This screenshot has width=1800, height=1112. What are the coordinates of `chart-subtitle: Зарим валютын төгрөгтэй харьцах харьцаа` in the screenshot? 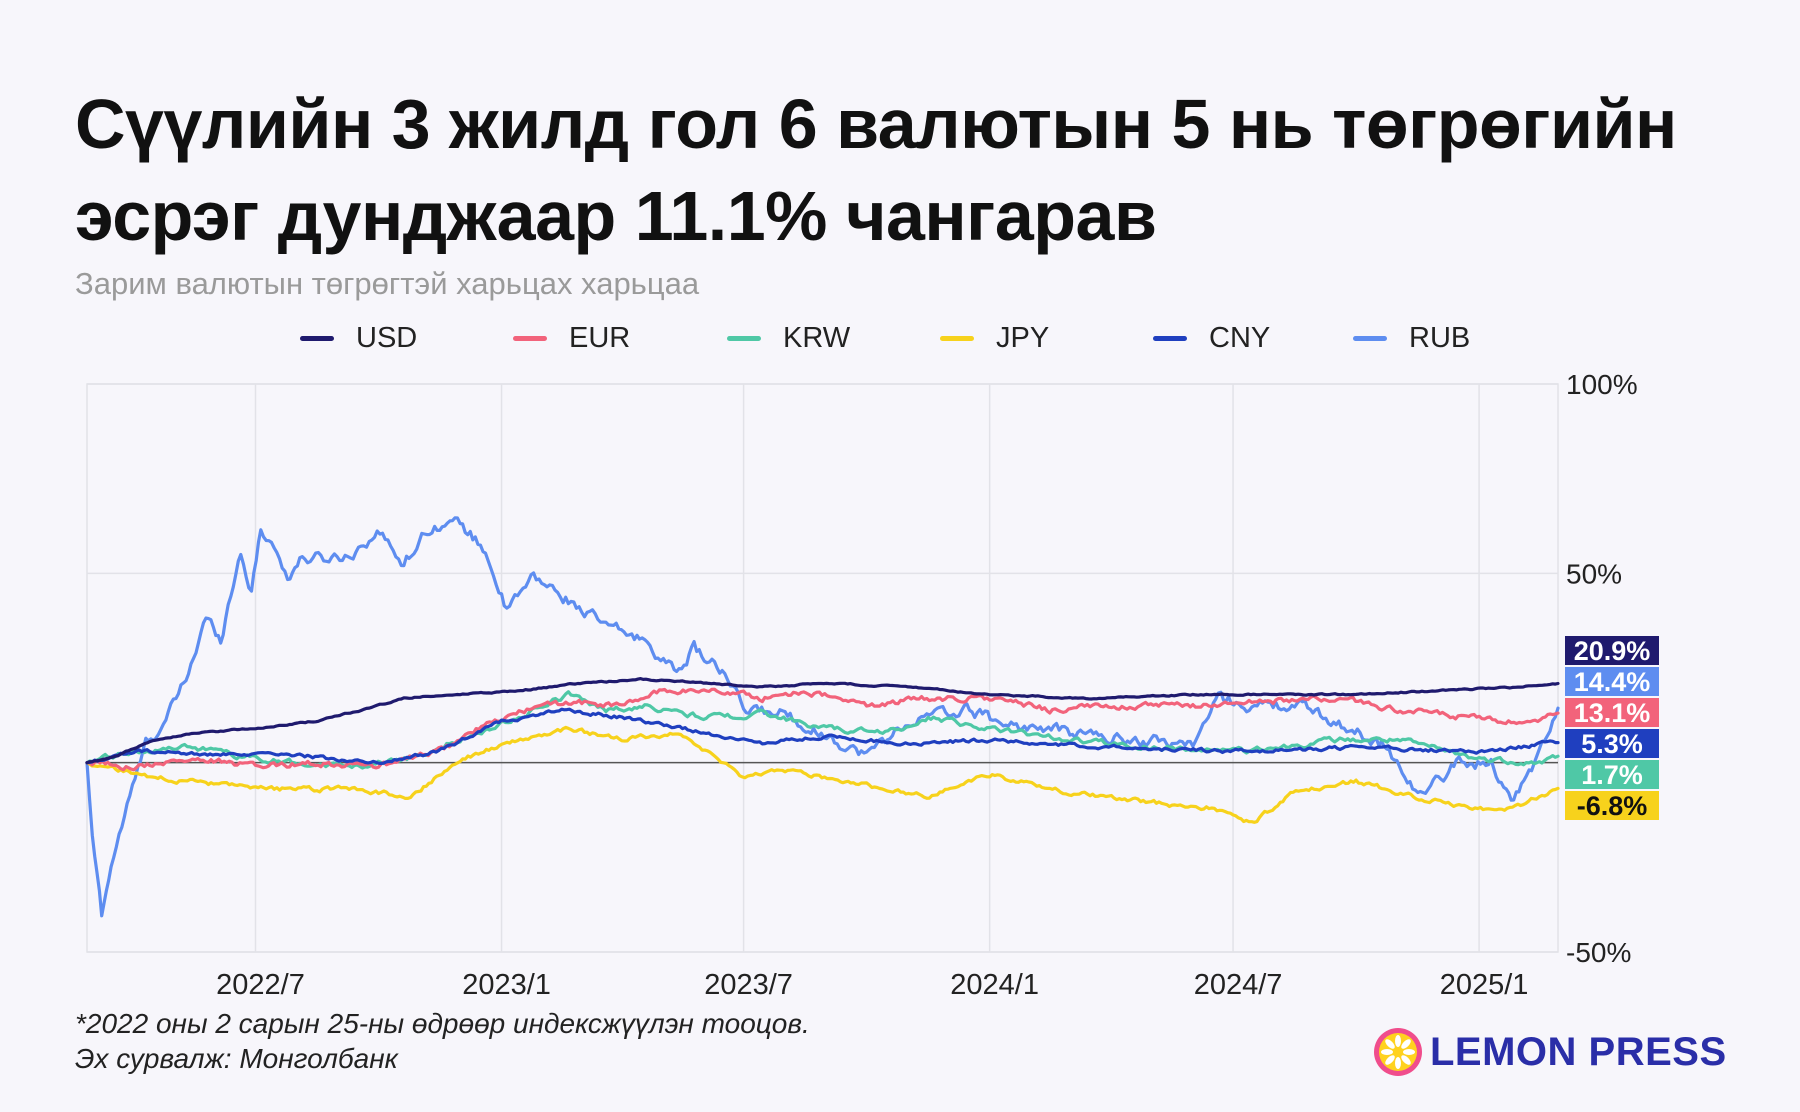 It's located at (387, 283).